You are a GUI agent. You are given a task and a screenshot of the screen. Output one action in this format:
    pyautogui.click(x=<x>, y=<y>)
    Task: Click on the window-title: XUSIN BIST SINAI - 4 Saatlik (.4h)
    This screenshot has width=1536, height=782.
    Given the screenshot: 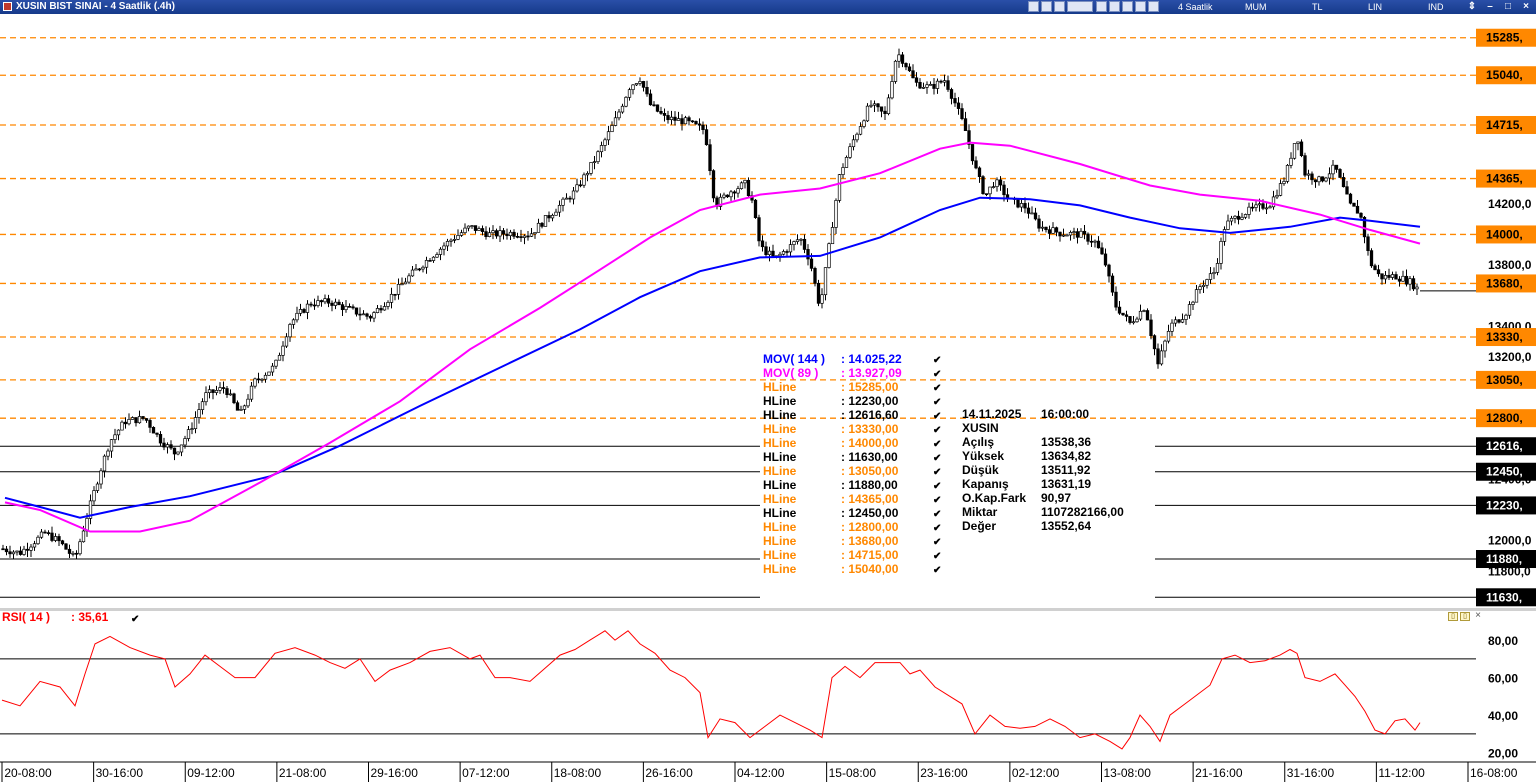 What is the action you would take?
    pyautogui.click(x=95, y=6)
    